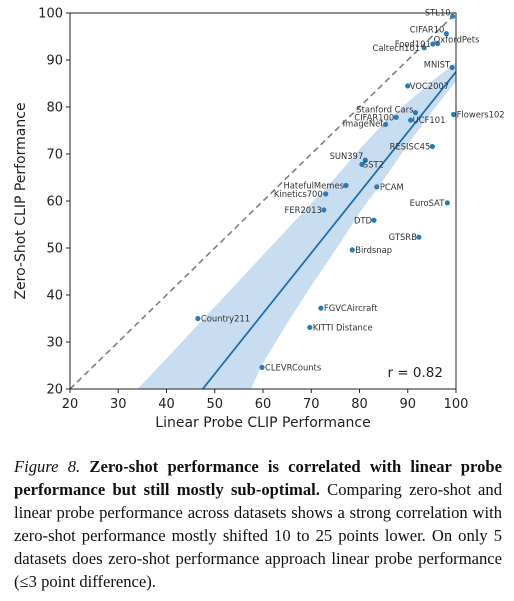 The width and height of the screenshot is (514, 601). What do you see at coordinates (214, 404) in the screenshot?
I see `x-tick-label: 50` at bounding box center [214, 404].